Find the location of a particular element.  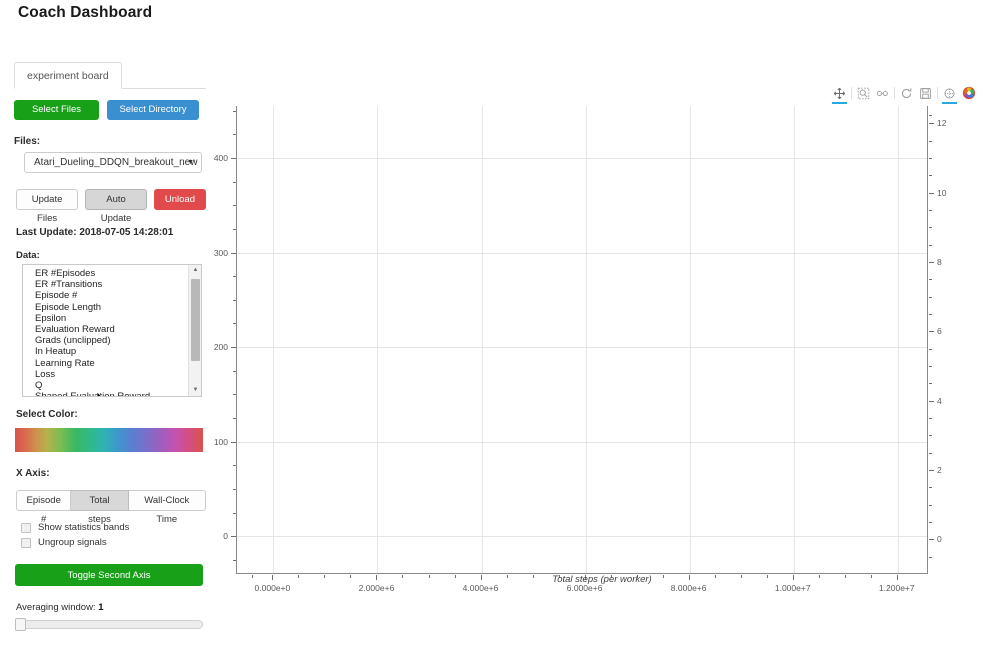

checkbox-statistics-bands is located at coordinates (26, 527).